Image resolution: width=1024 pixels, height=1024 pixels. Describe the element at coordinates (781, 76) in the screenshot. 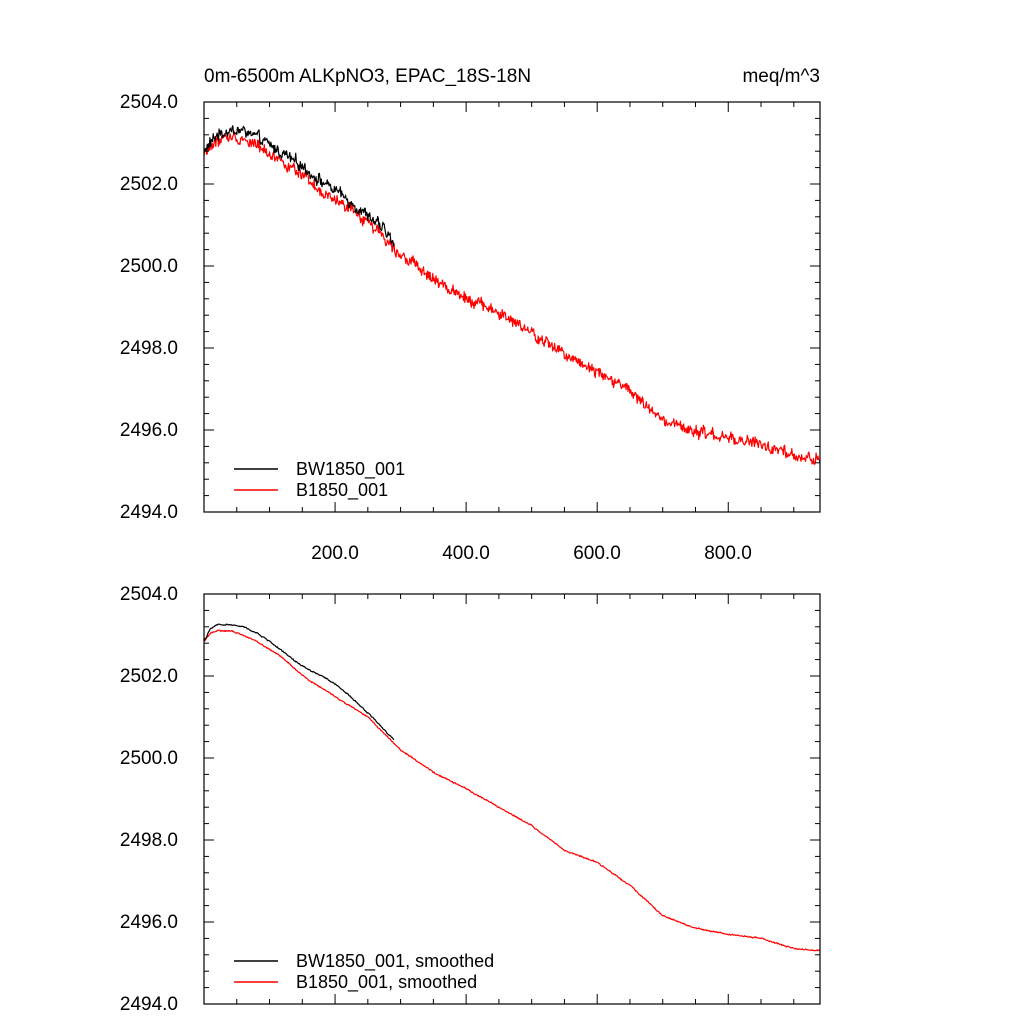

I see `chart-title-right: meq/m^3` at that location.